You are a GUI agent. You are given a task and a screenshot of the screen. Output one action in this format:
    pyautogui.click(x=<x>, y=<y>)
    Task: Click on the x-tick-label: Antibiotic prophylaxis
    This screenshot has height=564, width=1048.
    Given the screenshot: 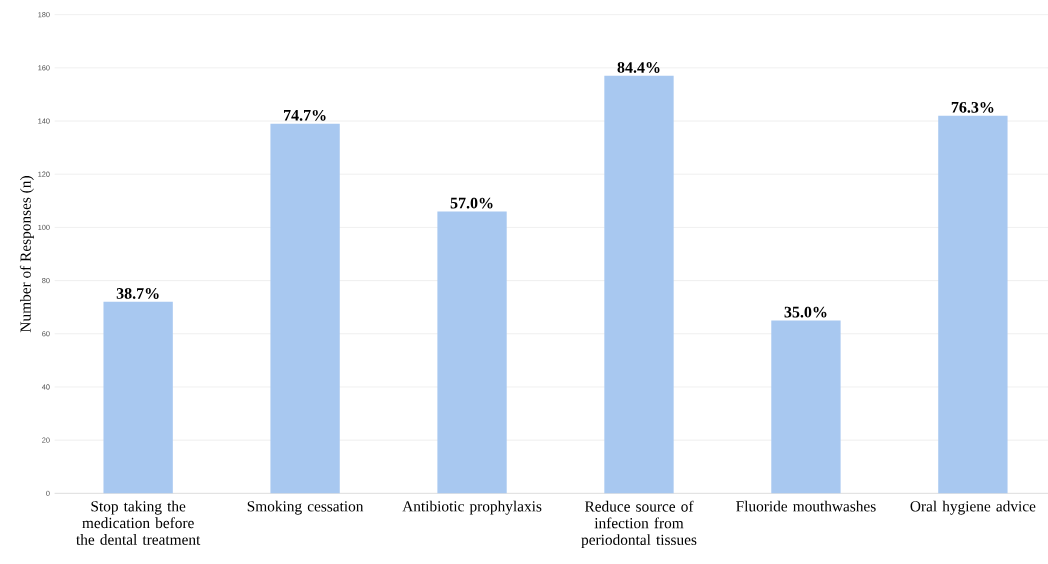 What is the action you would take?
    pyautogui.click(x=472, y=507)
    